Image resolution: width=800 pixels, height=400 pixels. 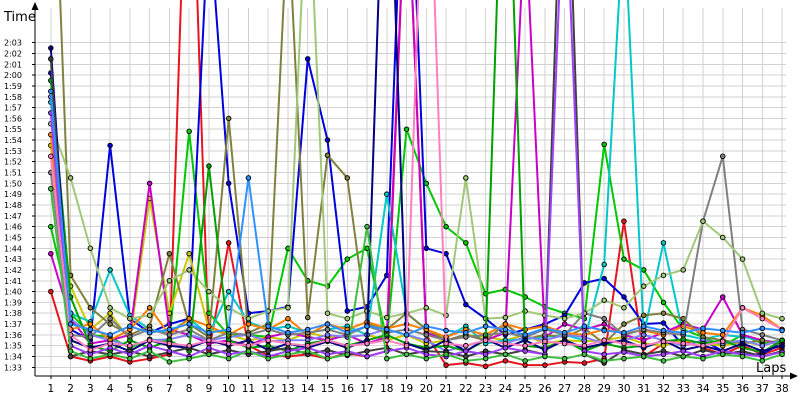 What do you see at coordinates (13, 357) in the screenshot?
I see `y-tick-label: 1:34` at bounding box center [13, 357].